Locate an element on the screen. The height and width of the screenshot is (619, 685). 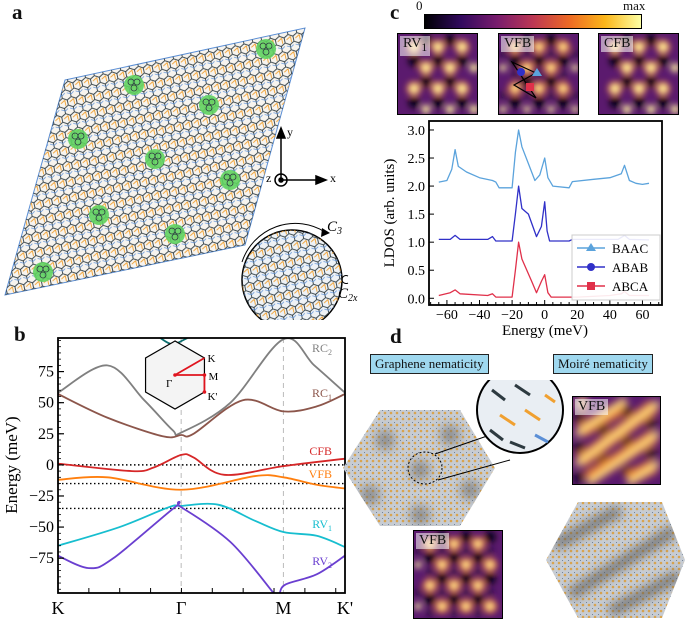
x-tick-label: M is located at coordinates (283, 608).